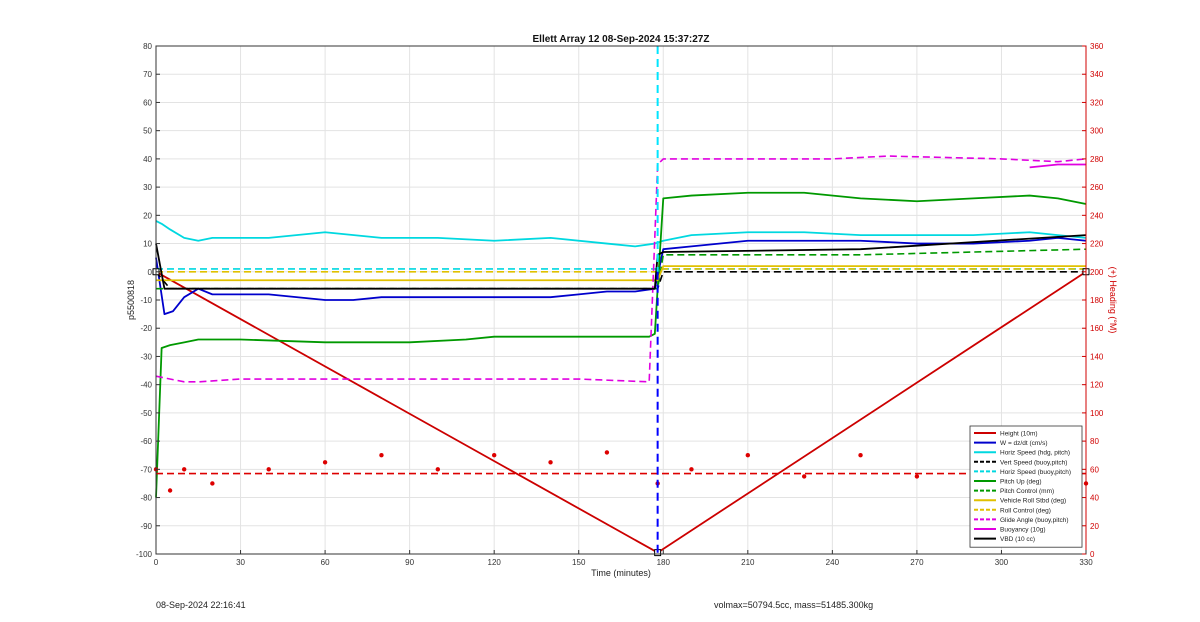 Image resolution: width=1200 pixels, height=622 pixels. What do you see at coordinates (1097, 159) in the screenshot?
I see `y2-tick-label: 280` at bounding box center [1097, 159].